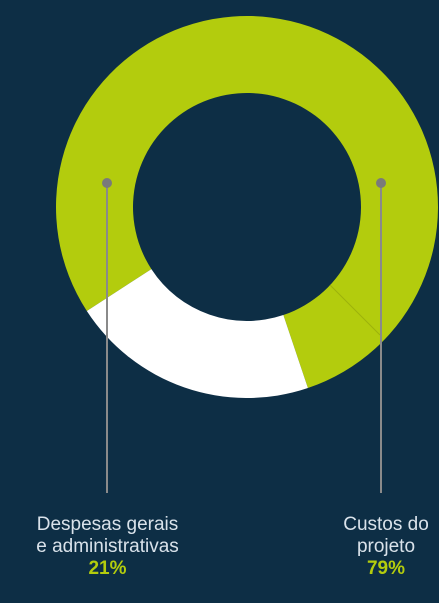 This screenshot has width=439, height=603. I want to click on label-custos-percent: 79%, so click(386, 568).